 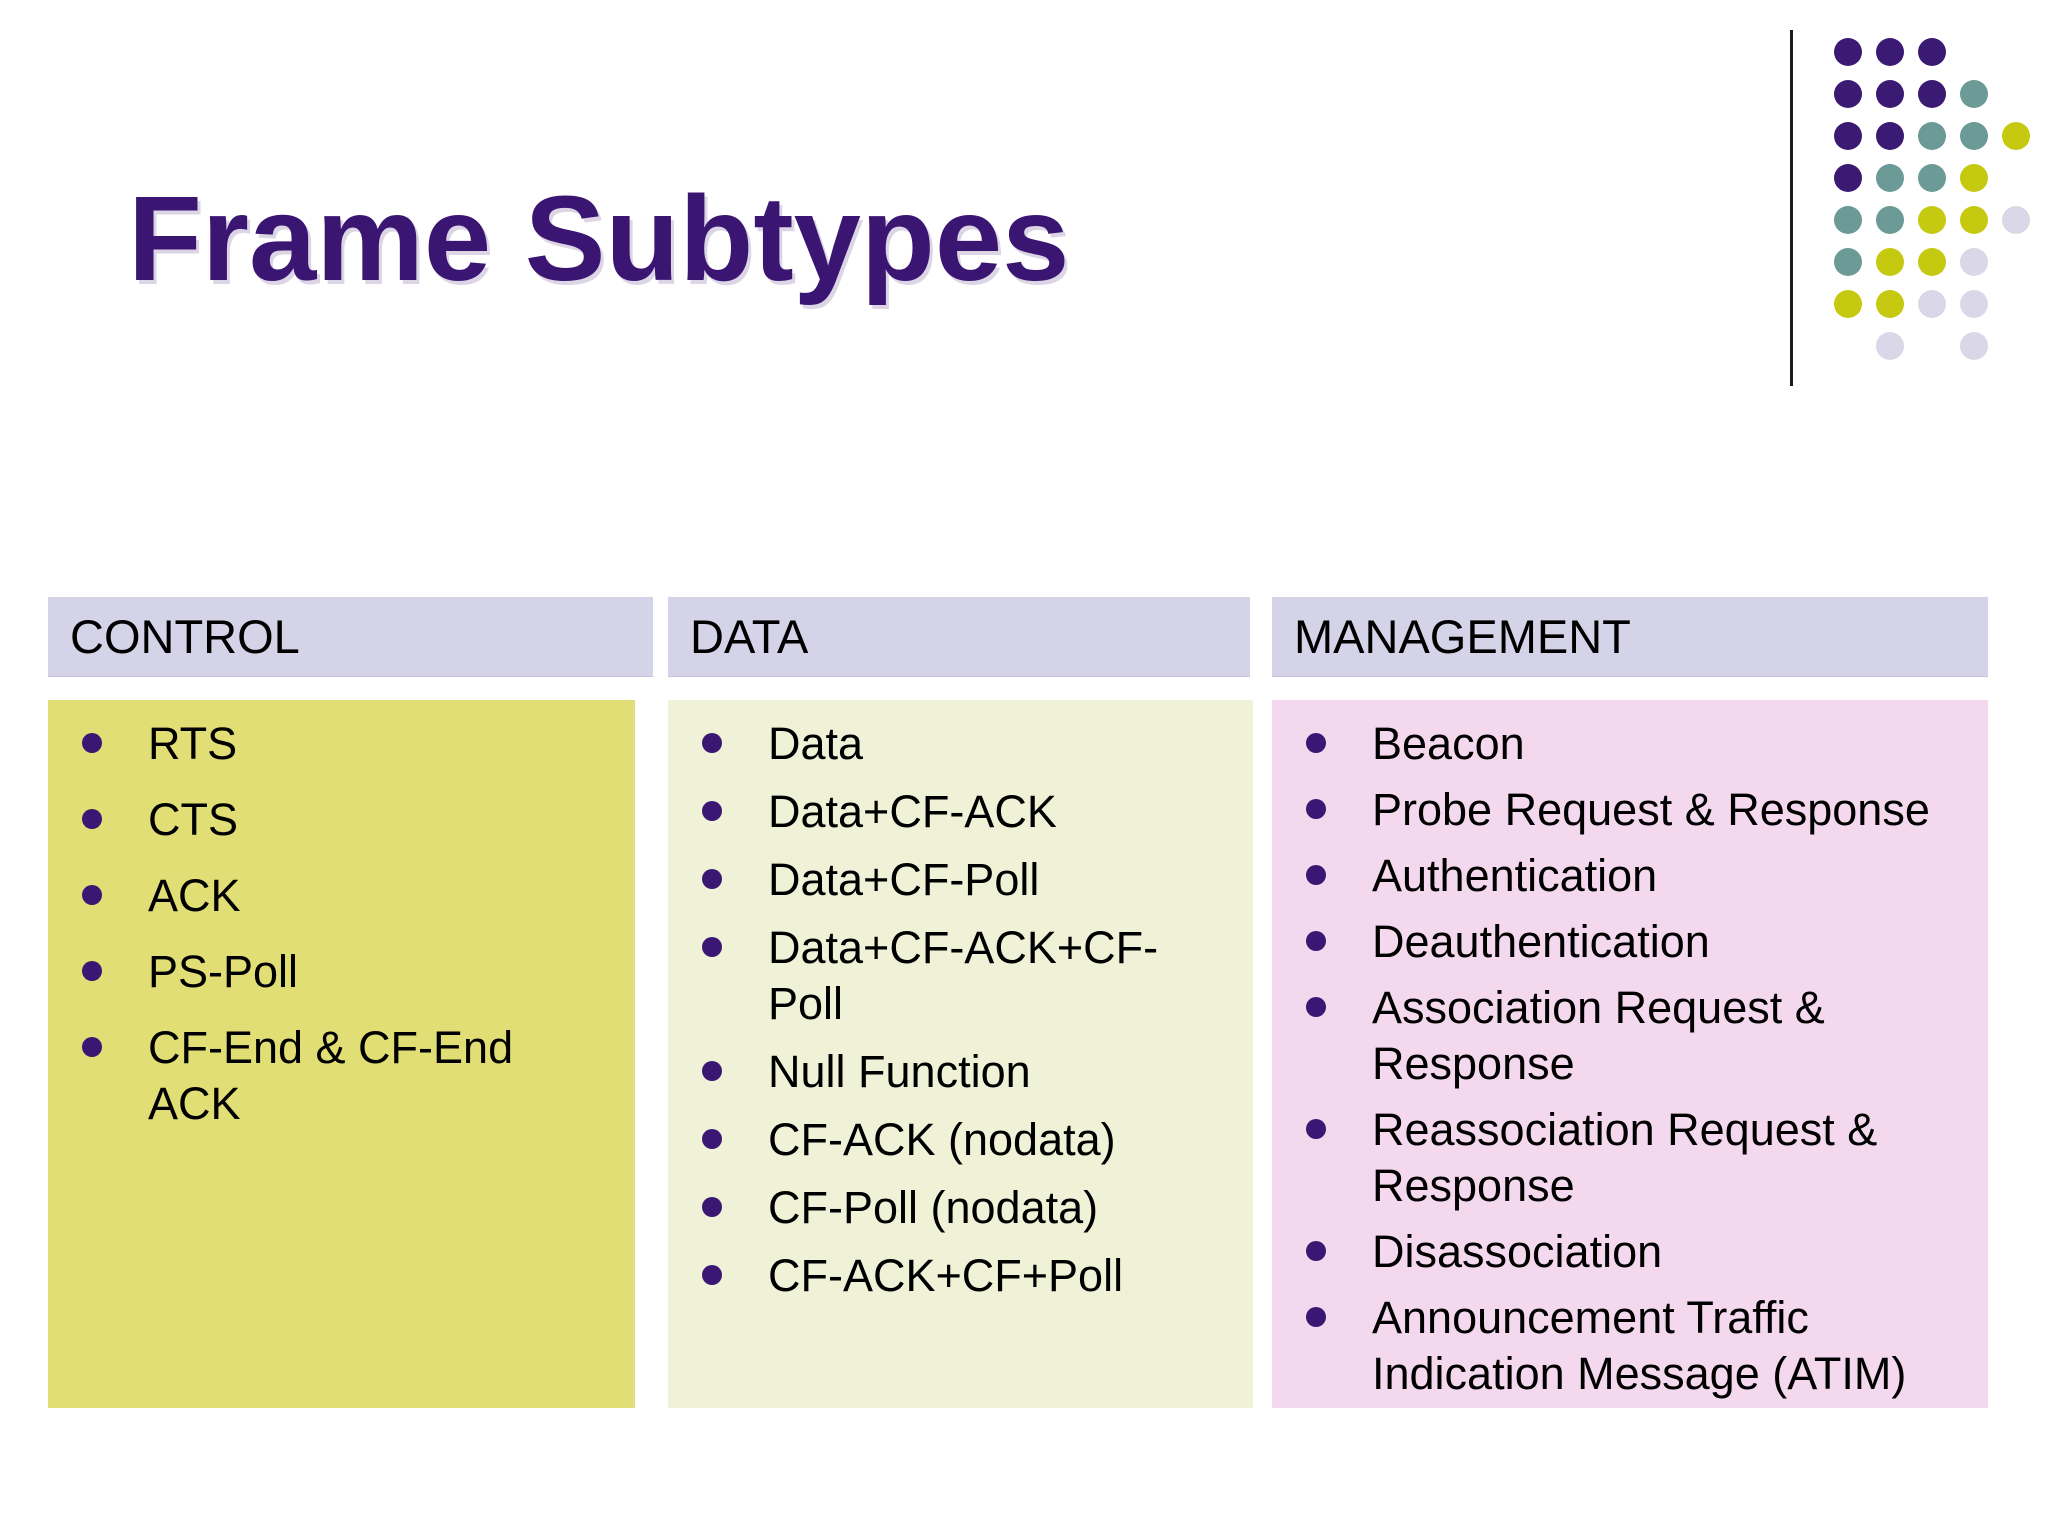 I want to click on list-item: Data+CF-Poll, so click(x=966, y=880).